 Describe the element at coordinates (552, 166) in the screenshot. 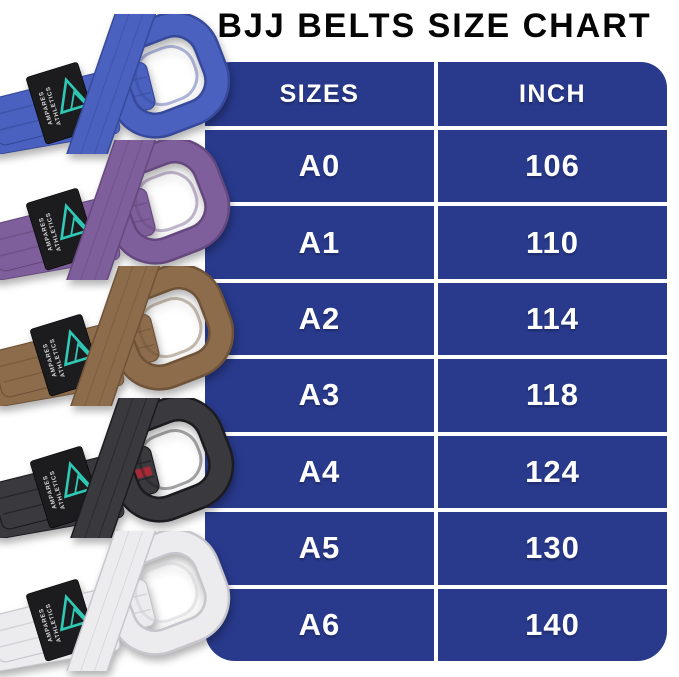

I see `inch-cell-a0: 106` at that location.